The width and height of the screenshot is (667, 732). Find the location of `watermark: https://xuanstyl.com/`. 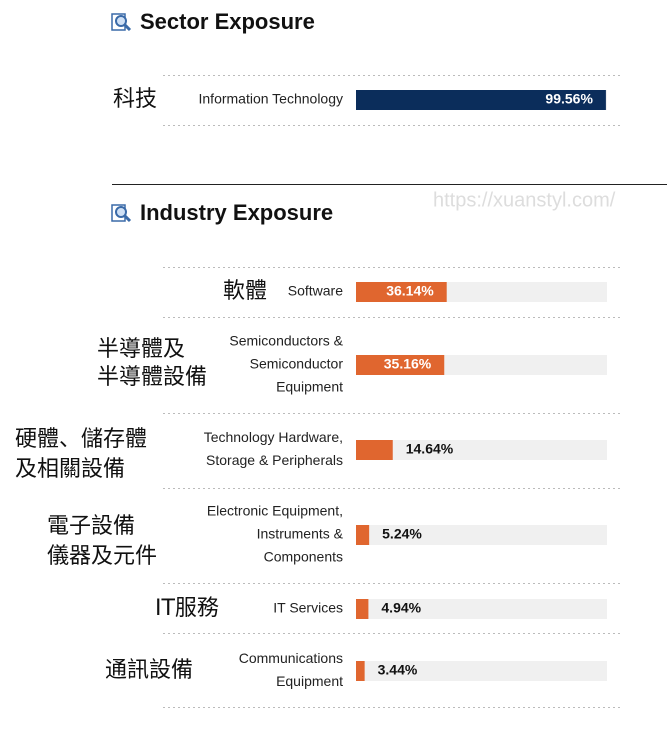

watermark: https://xuanstyl.com/ is located at coordinates (524, 200).